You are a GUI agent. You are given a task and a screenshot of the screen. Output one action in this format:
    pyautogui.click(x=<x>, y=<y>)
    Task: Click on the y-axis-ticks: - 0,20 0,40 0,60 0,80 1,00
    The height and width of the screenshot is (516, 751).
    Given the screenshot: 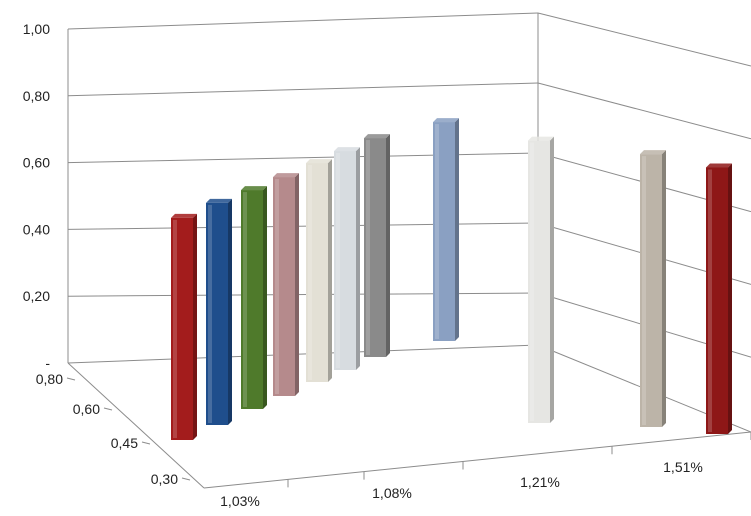 What is the action you would take?
    pyautogui.click(x=37, y=196)
    